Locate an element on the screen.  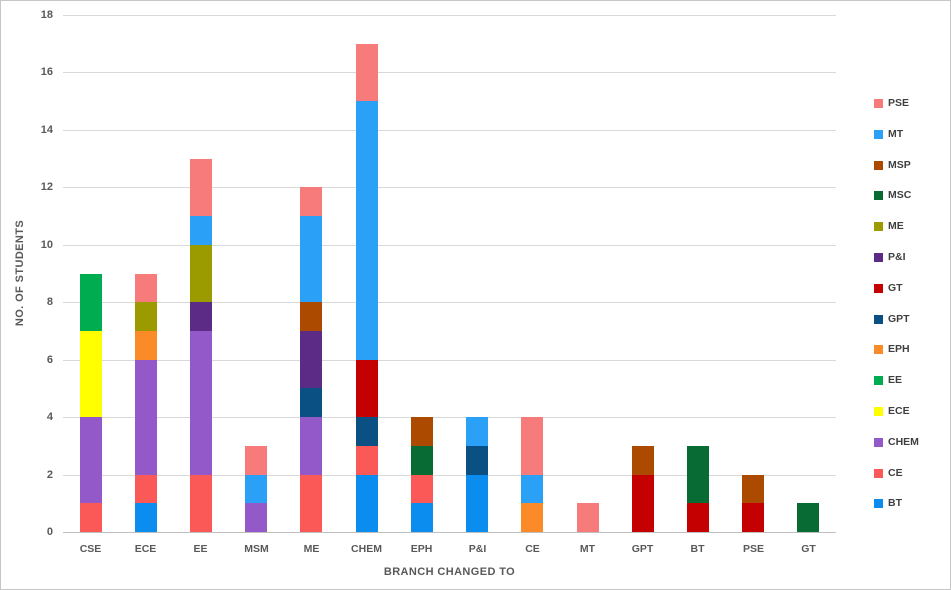
bar-segment-me-ee is located at coordinates (201, 273).